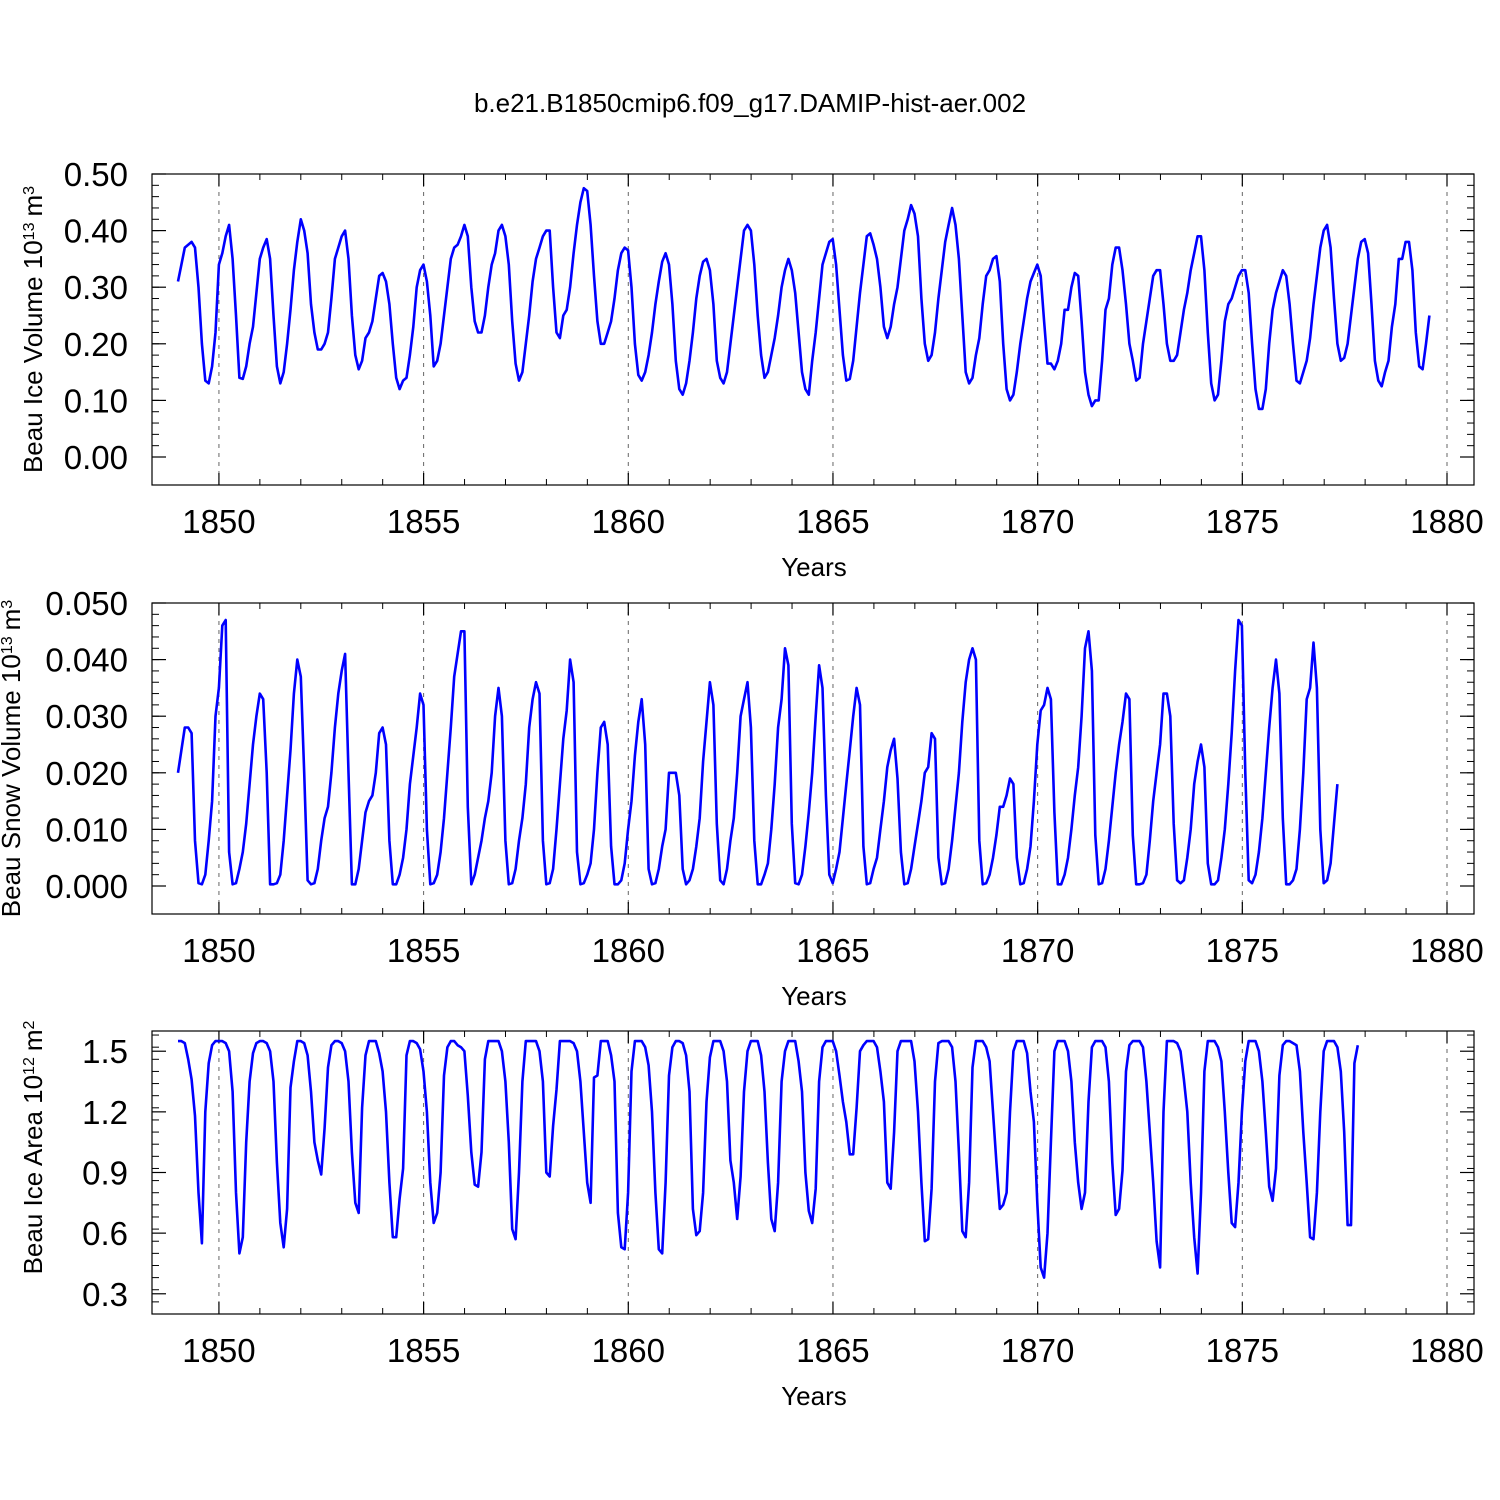 The height and width of the screenshot is (1500, 1500). Describe the element at coordinates (13, 759) in the screenshot. I see `y-axis-title: Beau Snow Volume 1013m3` at that location.